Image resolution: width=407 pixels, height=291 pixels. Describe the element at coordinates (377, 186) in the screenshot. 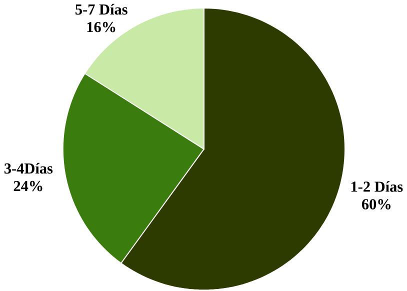

I see `slice-label: 1-2 Días` at that location.